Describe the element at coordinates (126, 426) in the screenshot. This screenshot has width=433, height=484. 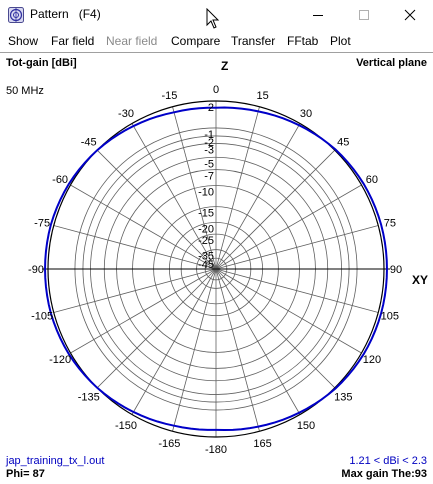
I see `angle-tick-label: -150` at that location.